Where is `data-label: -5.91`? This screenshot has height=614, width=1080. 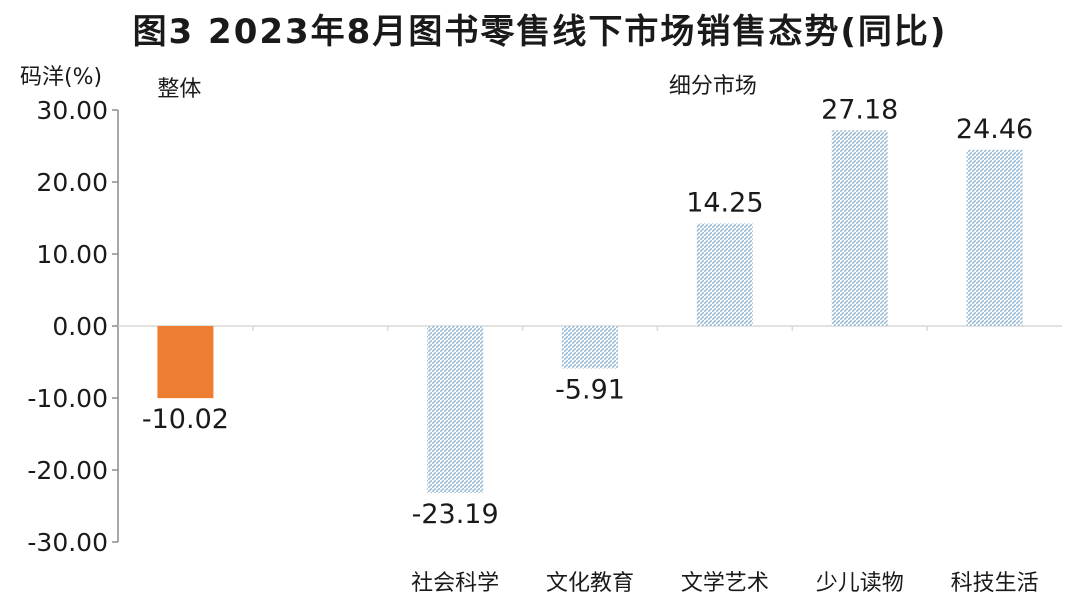 data-label: -5.91 is located at coordinates (590, 390).